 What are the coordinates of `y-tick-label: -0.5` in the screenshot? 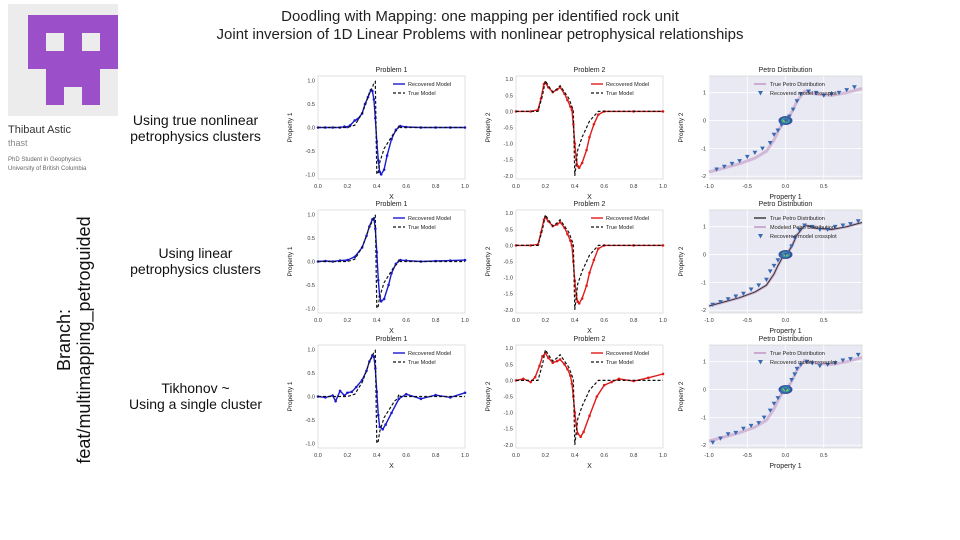 It's located at (508, 263).